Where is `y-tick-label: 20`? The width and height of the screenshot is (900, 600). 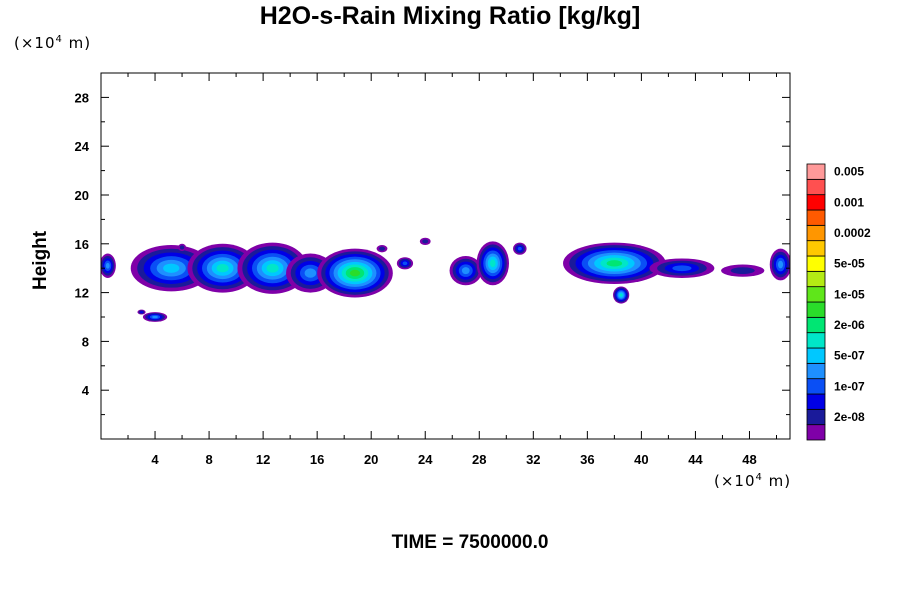 y-tick-label: 20 is located at coordinates (82, 195).